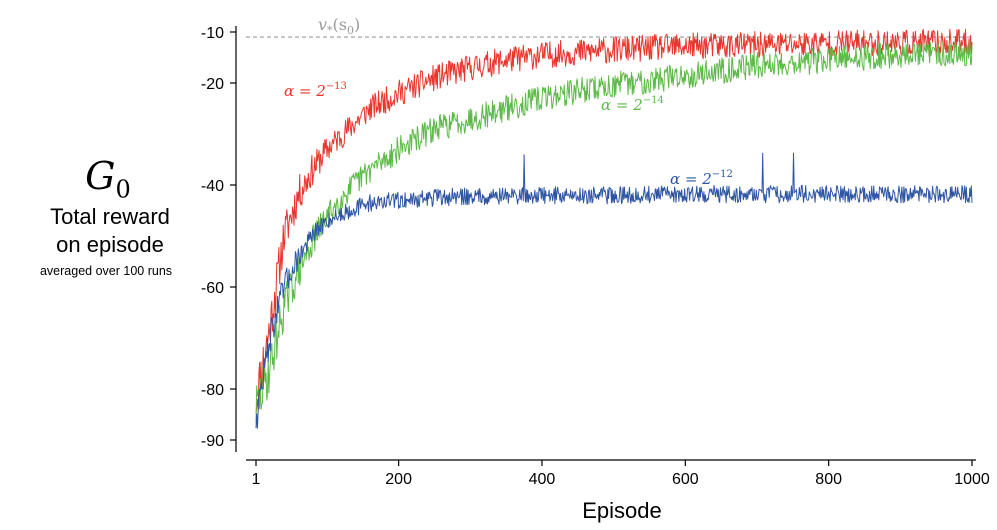 This screenshot has width=997, height=530. I want to click on x-tick-label: 200, so click(398, 479).